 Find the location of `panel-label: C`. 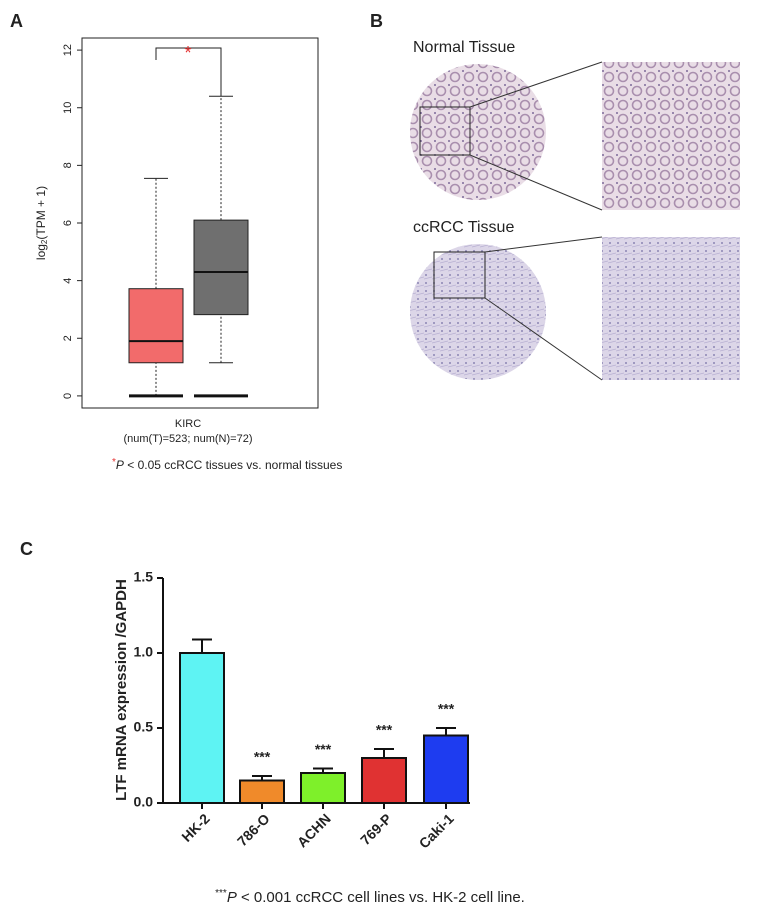

panel-label: C is located at coordinates (26, 549).